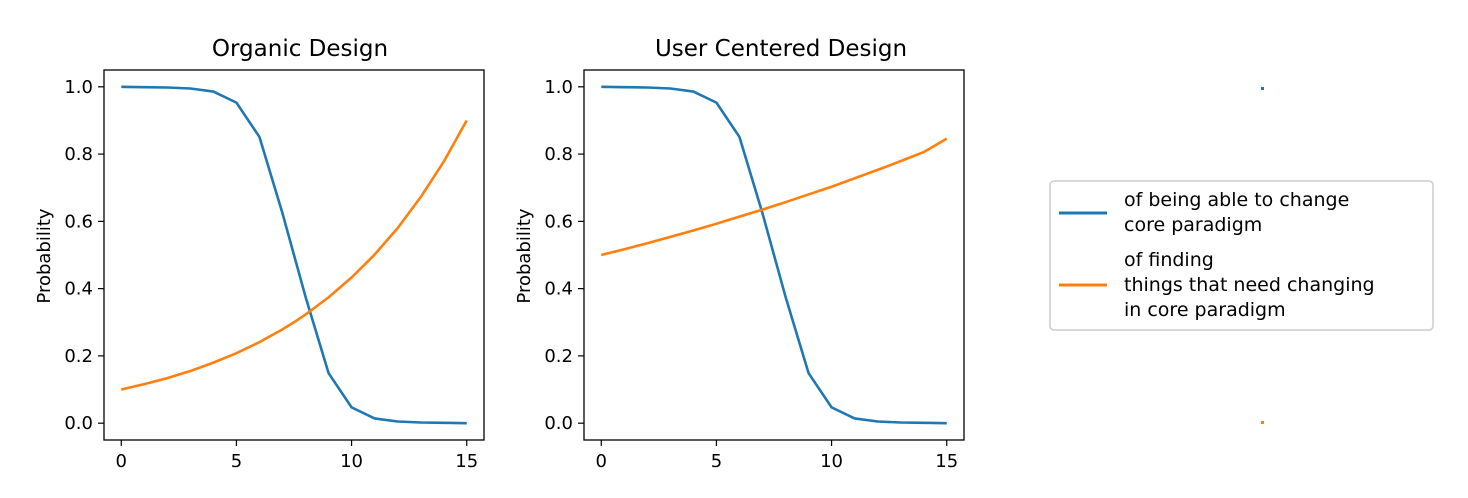 The image size is (1468, 498). Describe the element at coordinates (1249, 285) in the screenshot. I see `legend-label: things that need changing` at that location.